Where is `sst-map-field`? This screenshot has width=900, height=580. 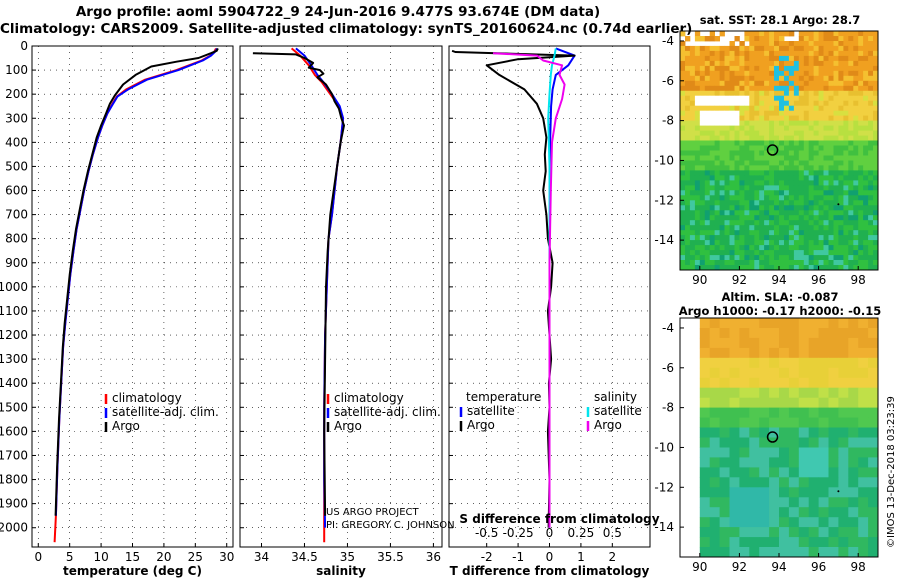
sst-map-field is located at coordinates (779, 151).